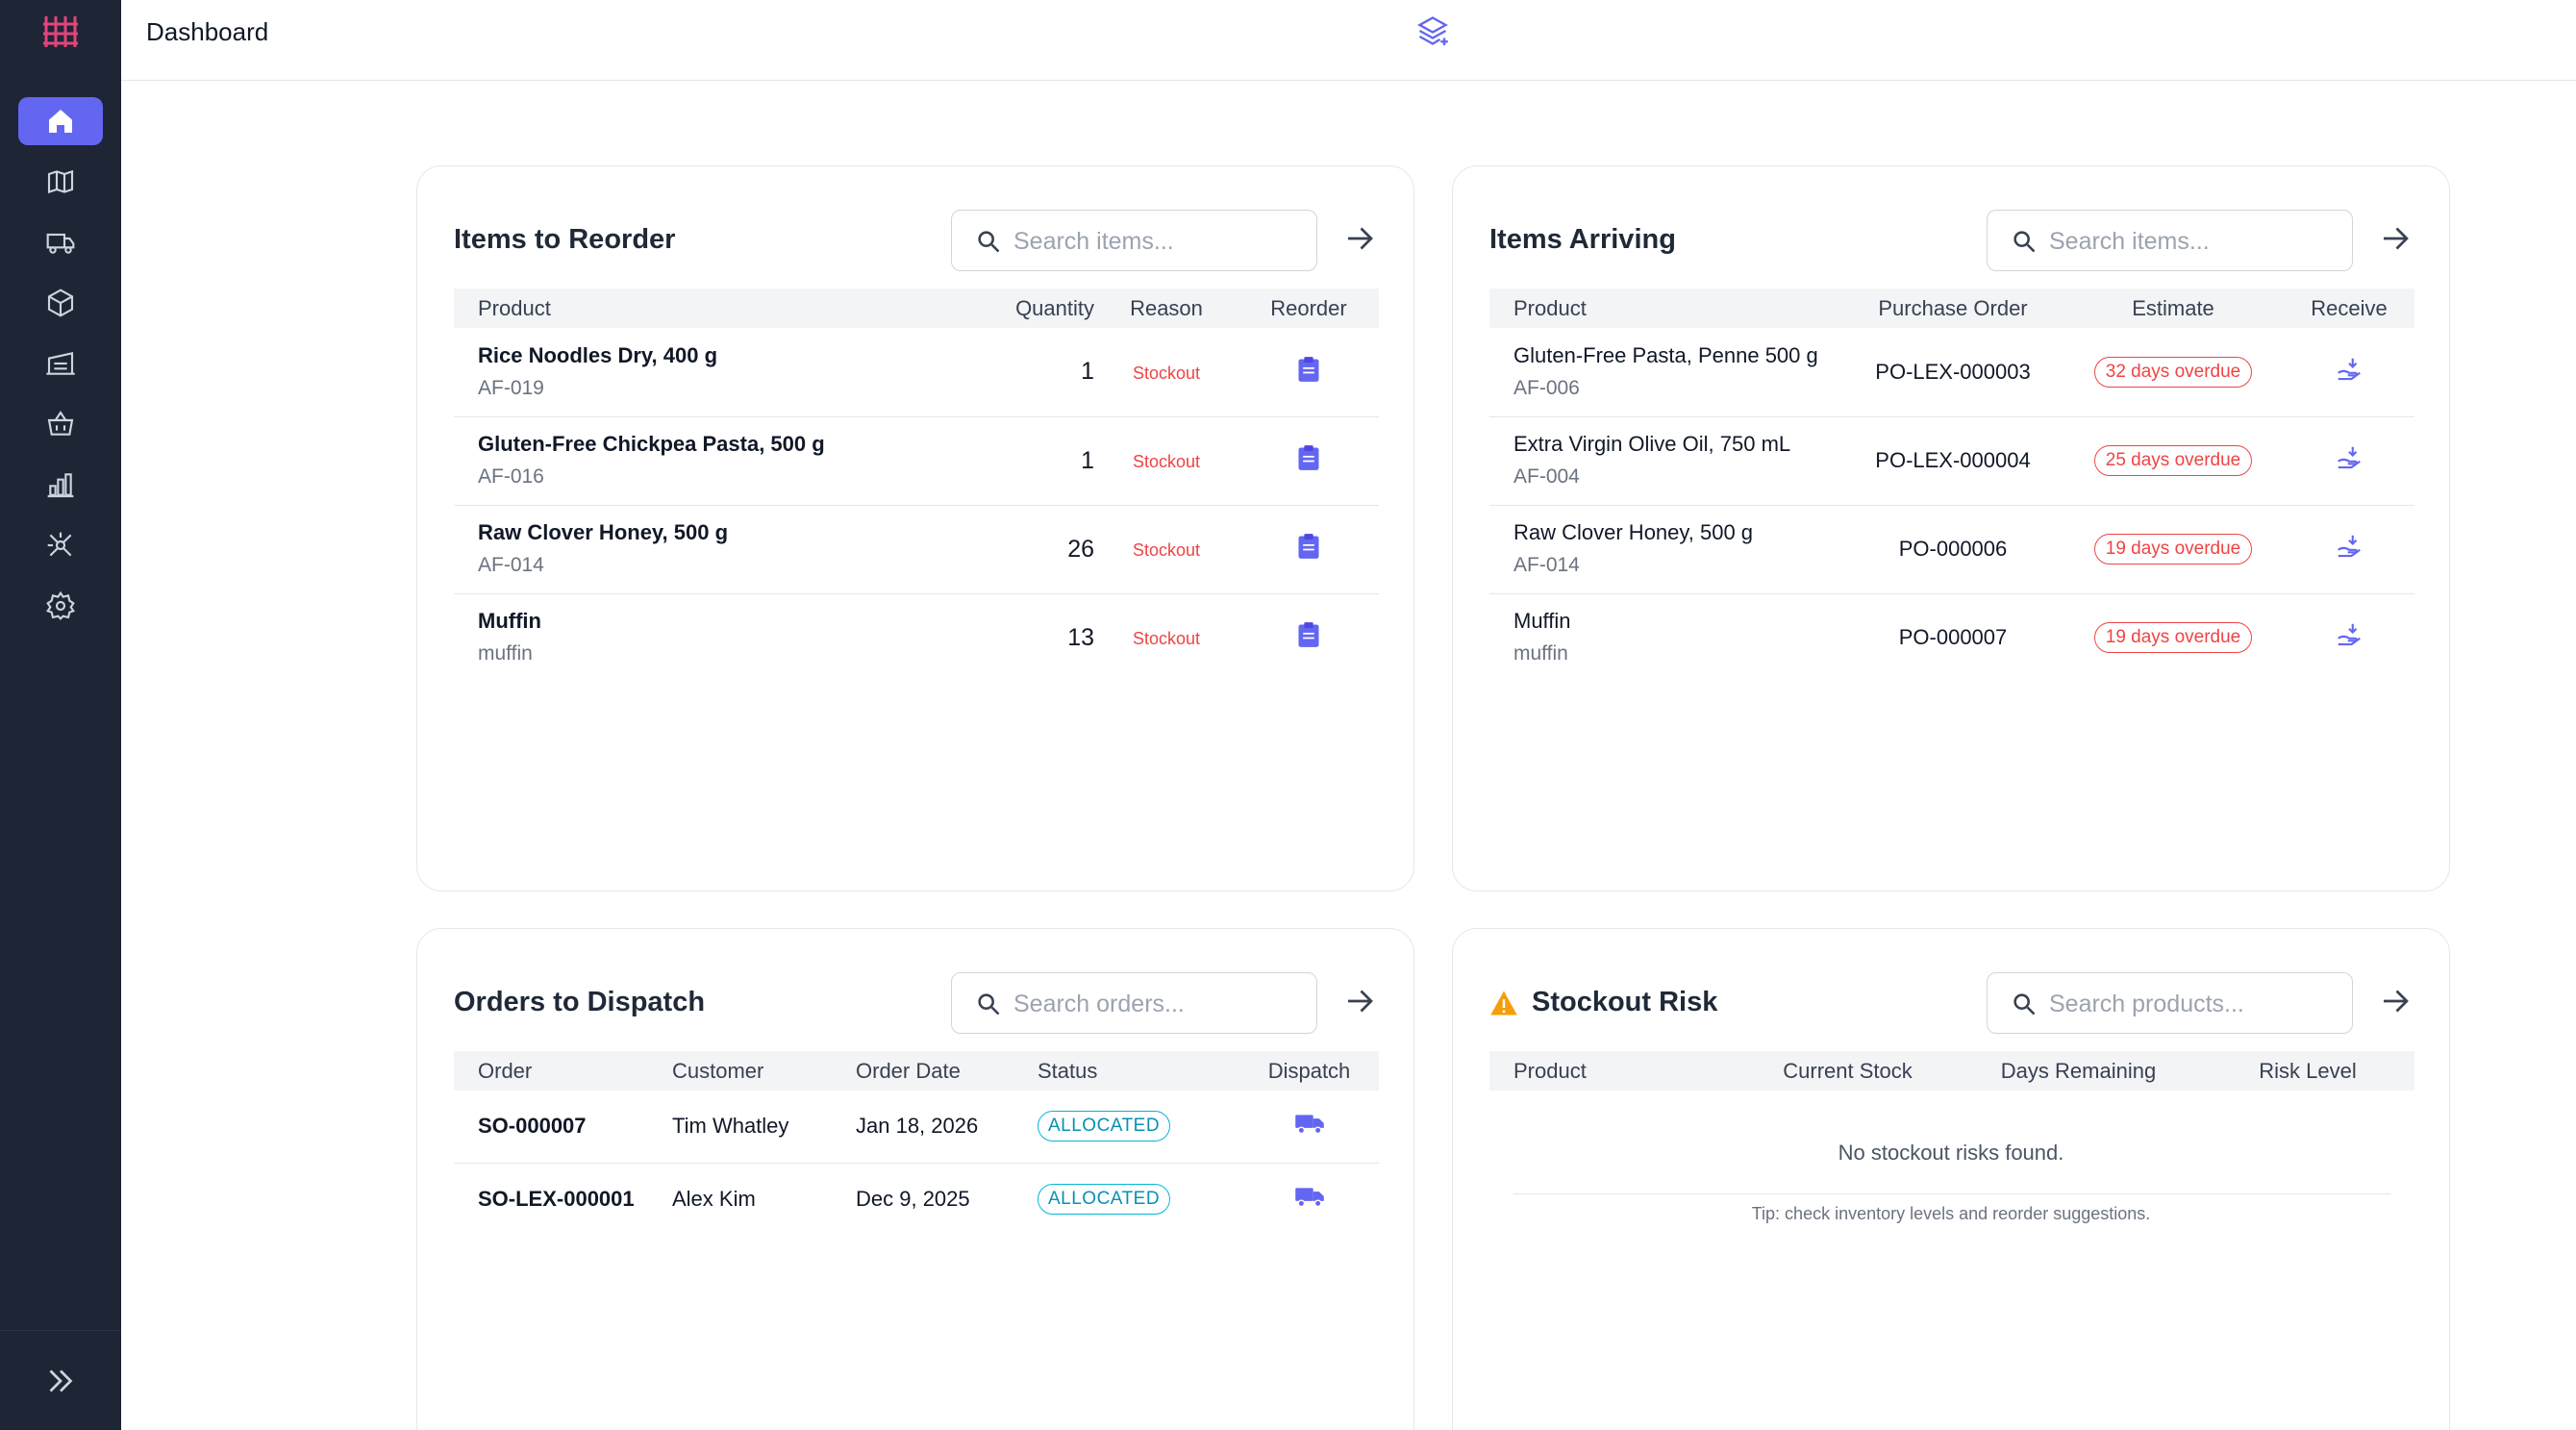  I want to click on product-sku: AF-006, so click(1546, 387).